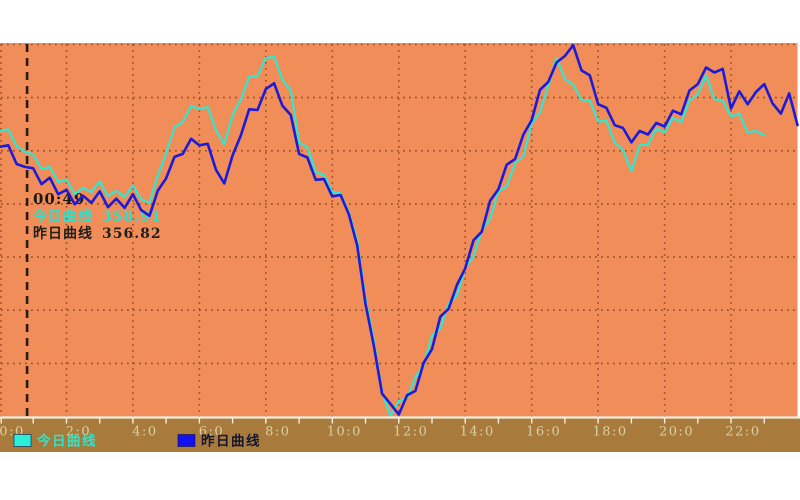 The image size is (800, 500). I want to click on tooltip-yesterday-label: 昨日曲线, so click(63, 233).